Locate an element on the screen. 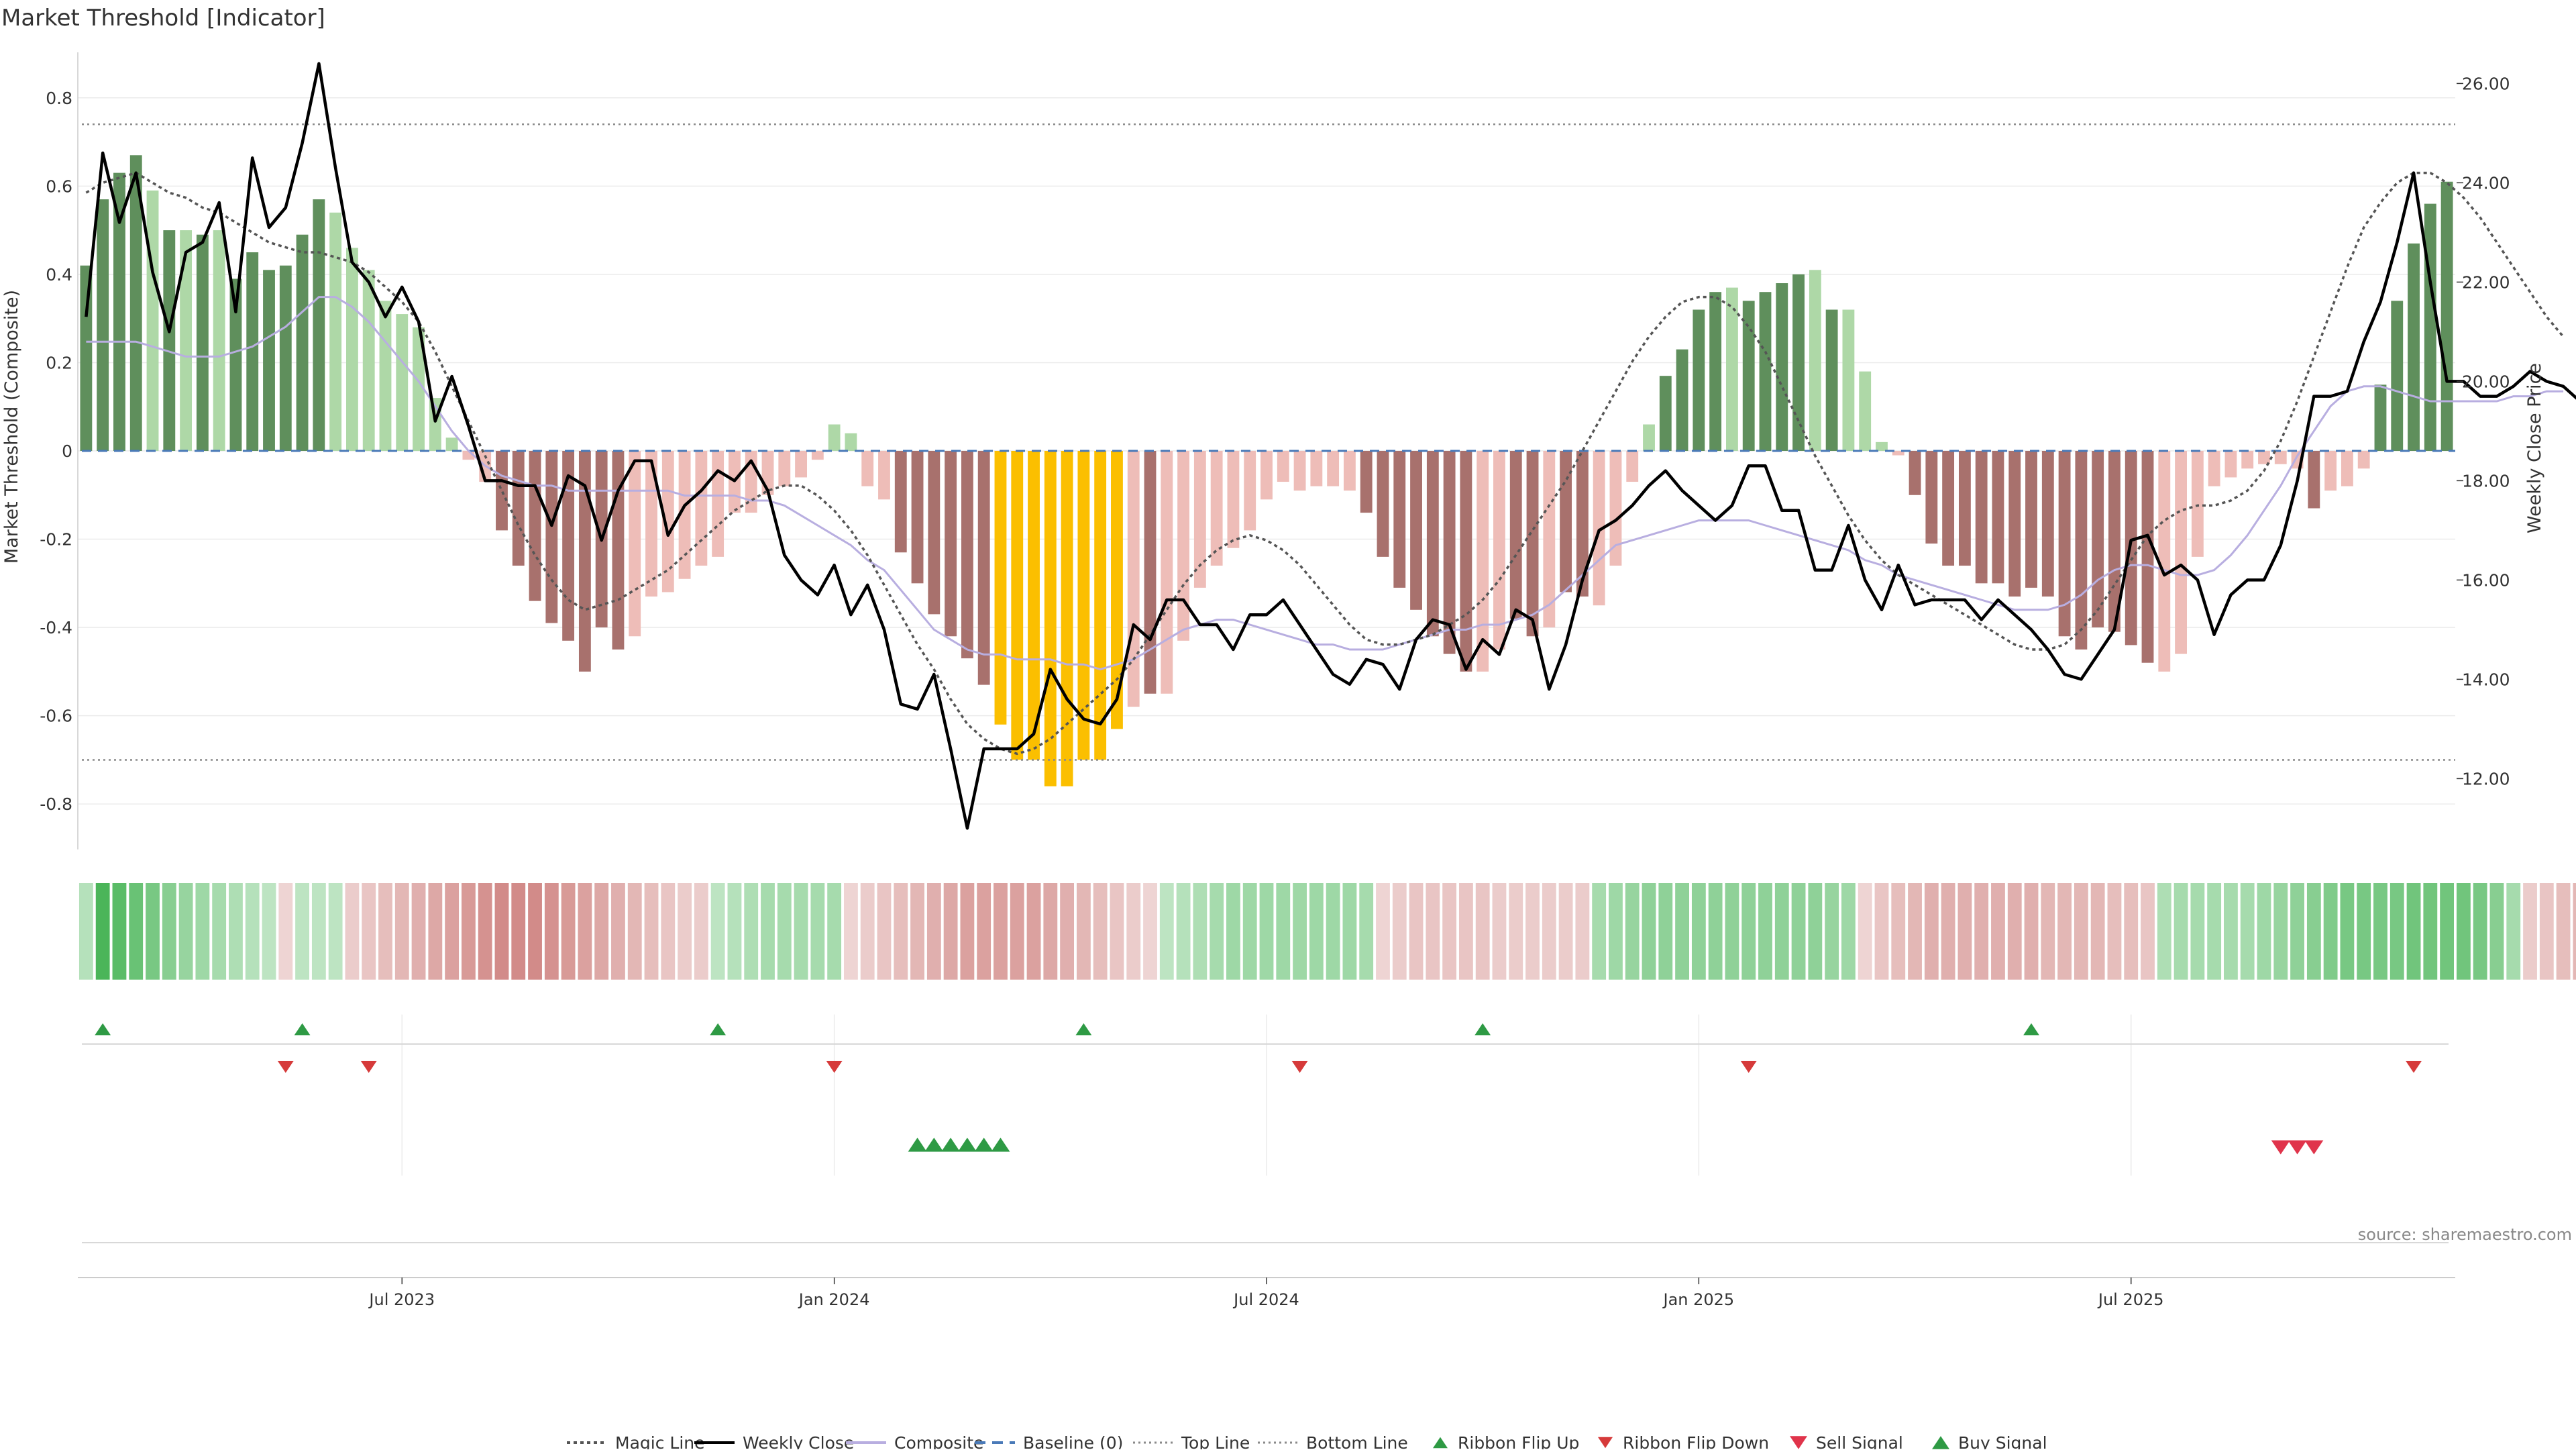 Image resolution: width=2576 pixels, height=1452 pixels. legend-label: Bottom Line is located at coordinates (1357, 1441).